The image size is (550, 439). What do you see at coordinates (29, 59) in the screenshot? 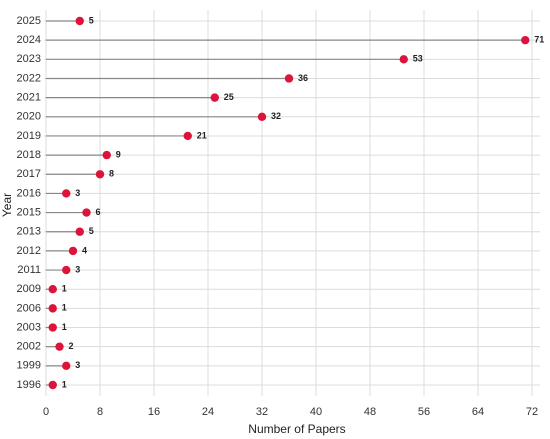
I see `y-tick-label: 2023` at bounding box center [29, 59].